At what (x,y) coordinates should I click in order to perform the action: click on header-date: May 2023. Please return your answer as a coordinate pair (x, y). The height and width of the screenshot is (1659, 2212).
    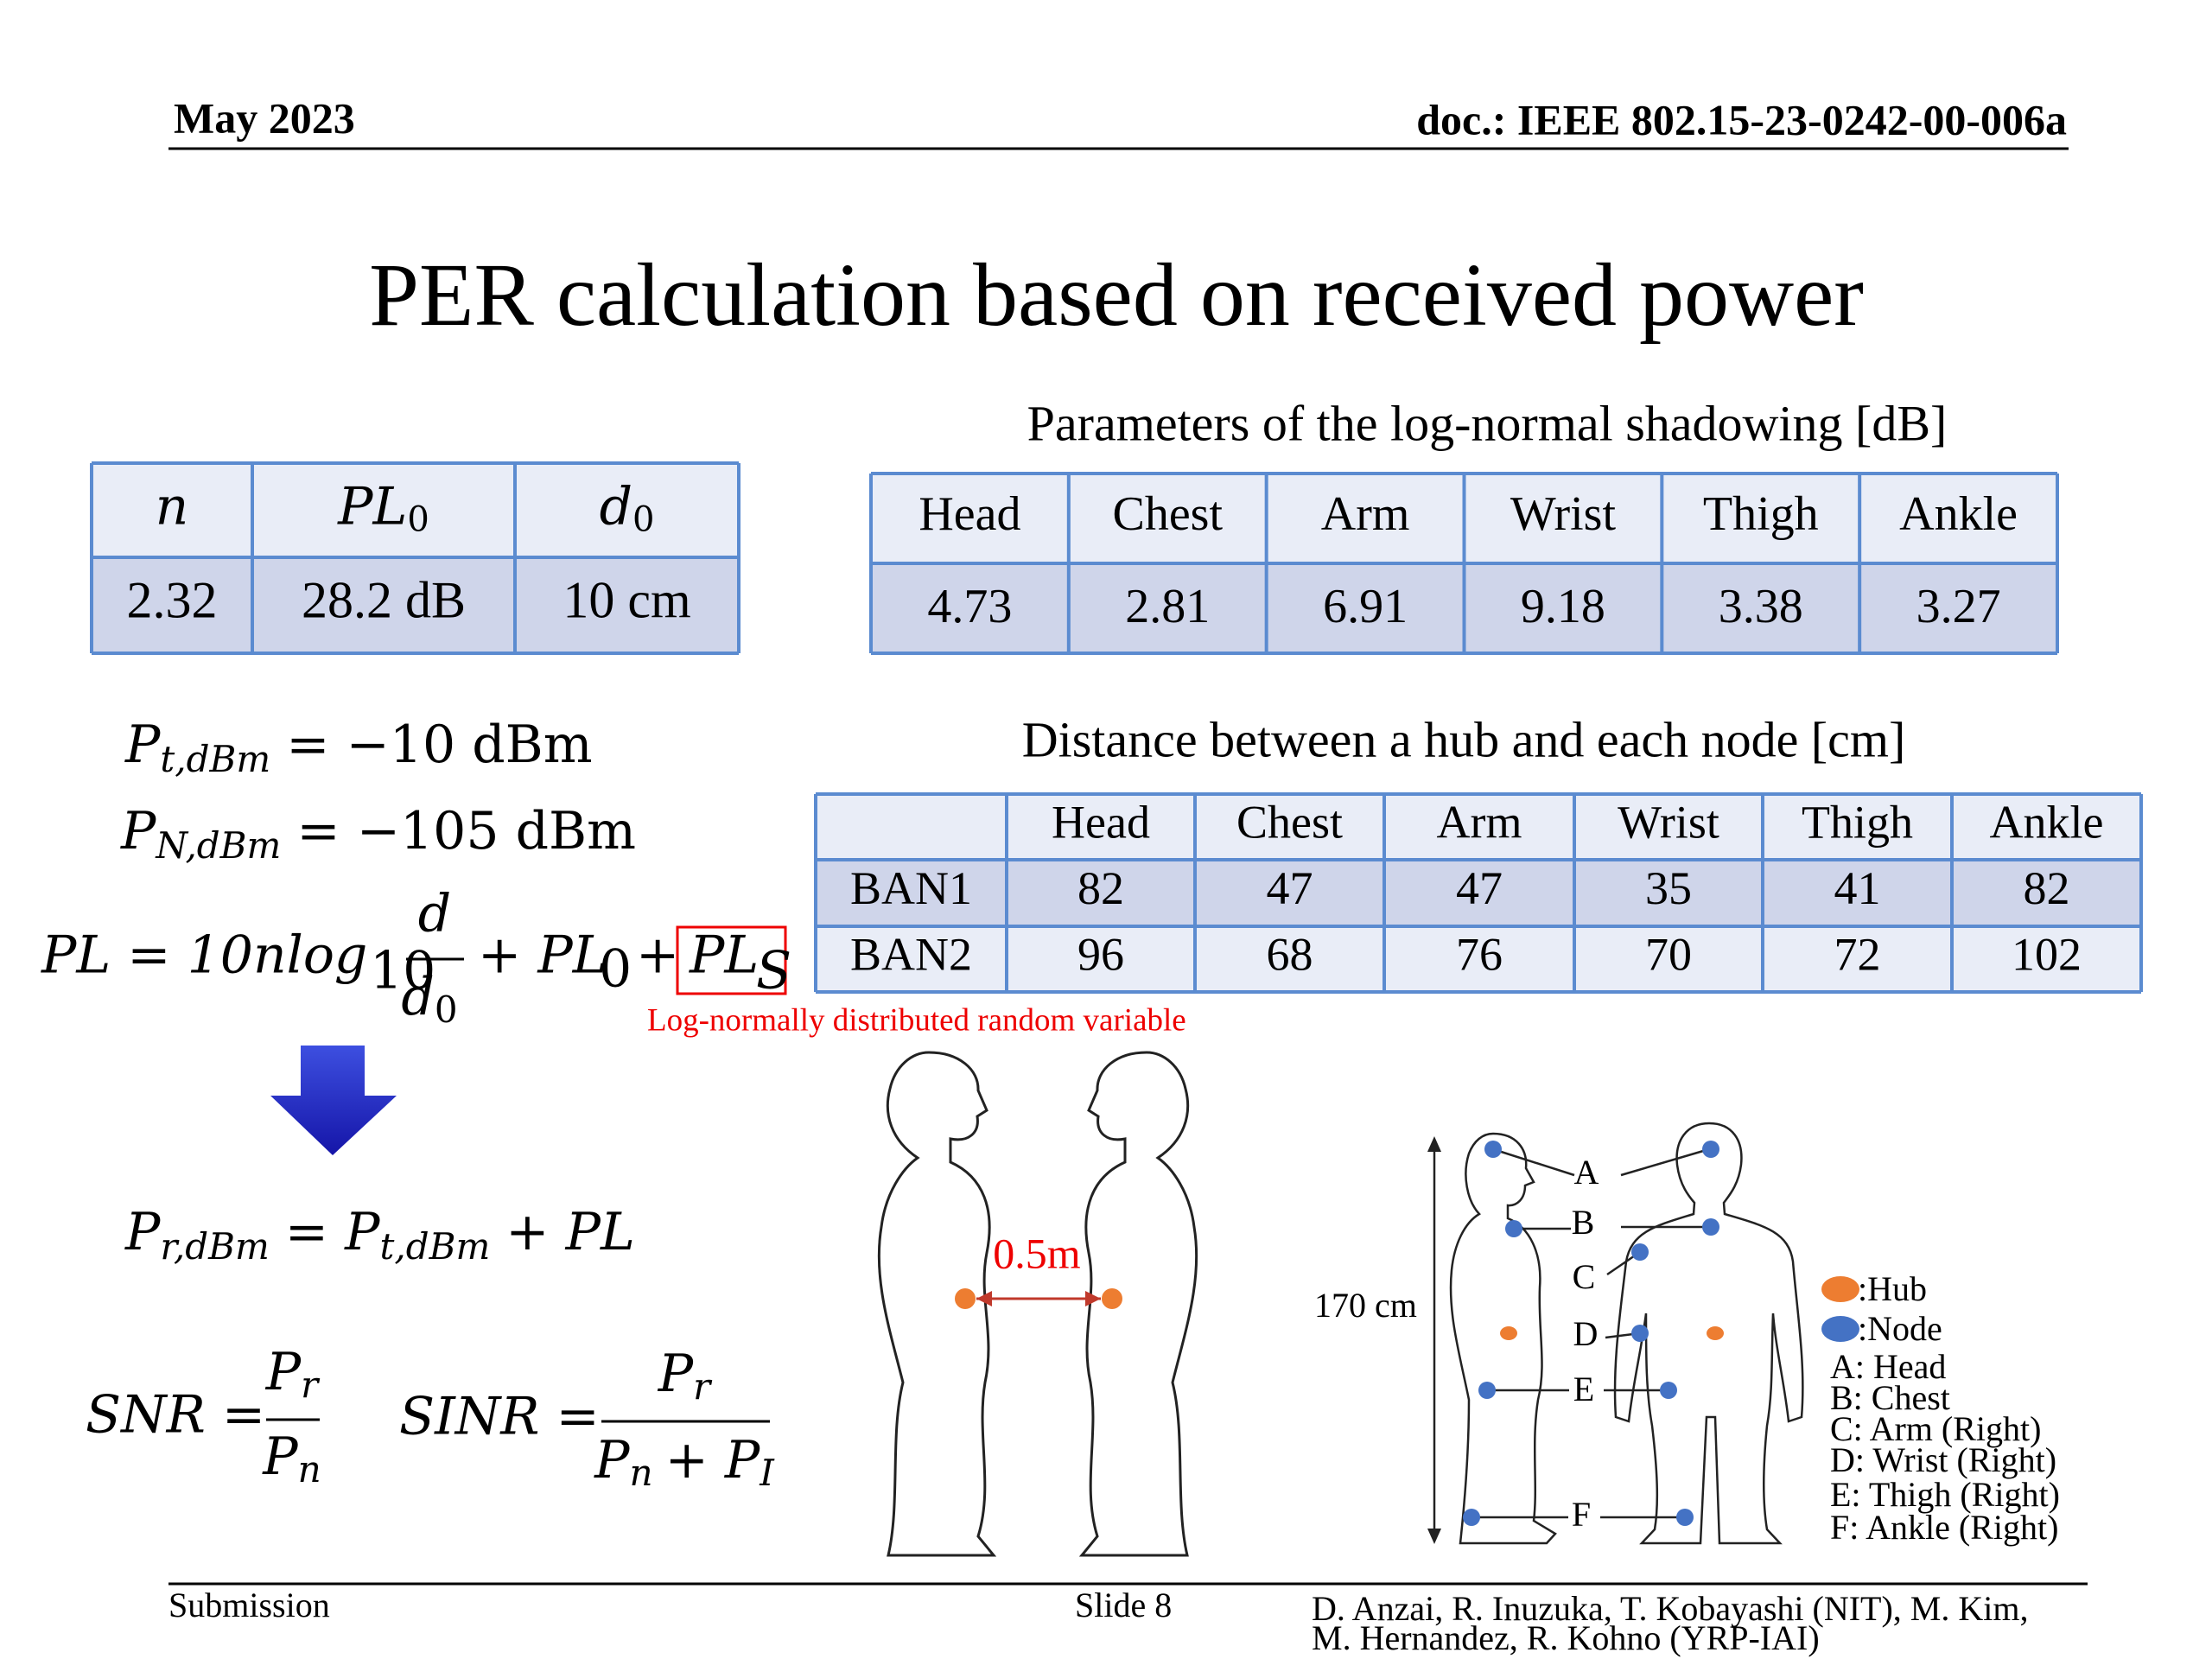
    Looking at the image, I should click on (264, 117).